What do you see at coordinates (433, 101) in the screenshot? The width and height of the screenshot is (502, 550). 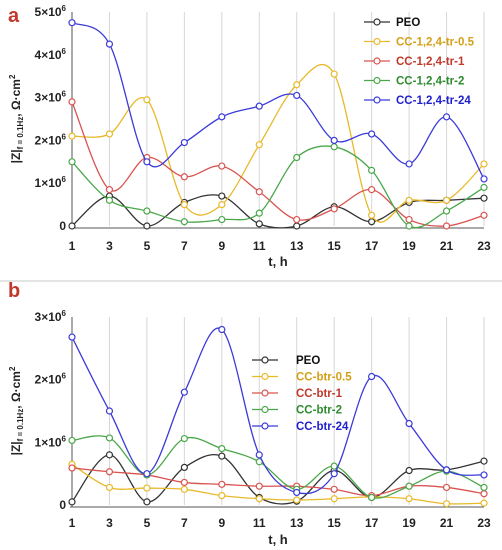 I see `legend-label: CC-1,2,4-tr-24` at bounding box center [433, 101].